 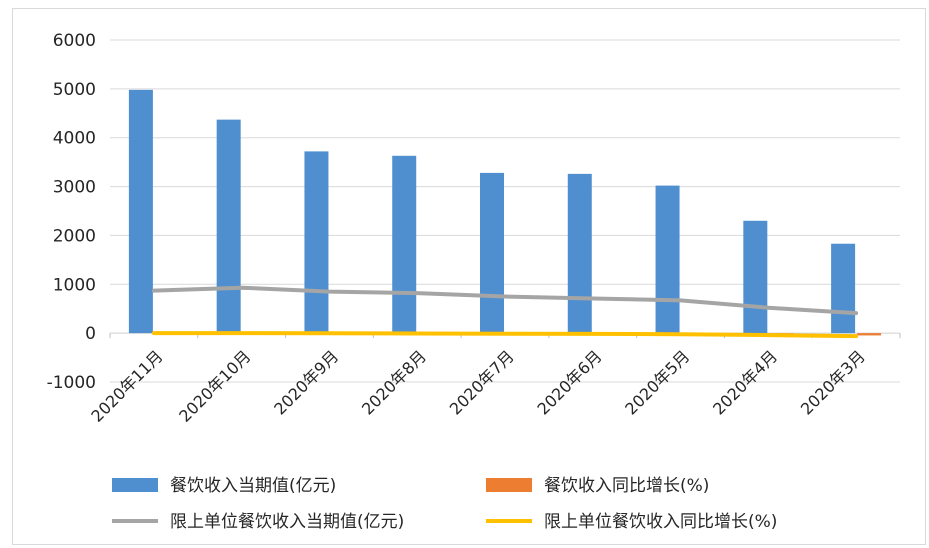 I want to click on legend-label: 限上单位餐饮收入当期值(亿元), so click(x=287, y=522).